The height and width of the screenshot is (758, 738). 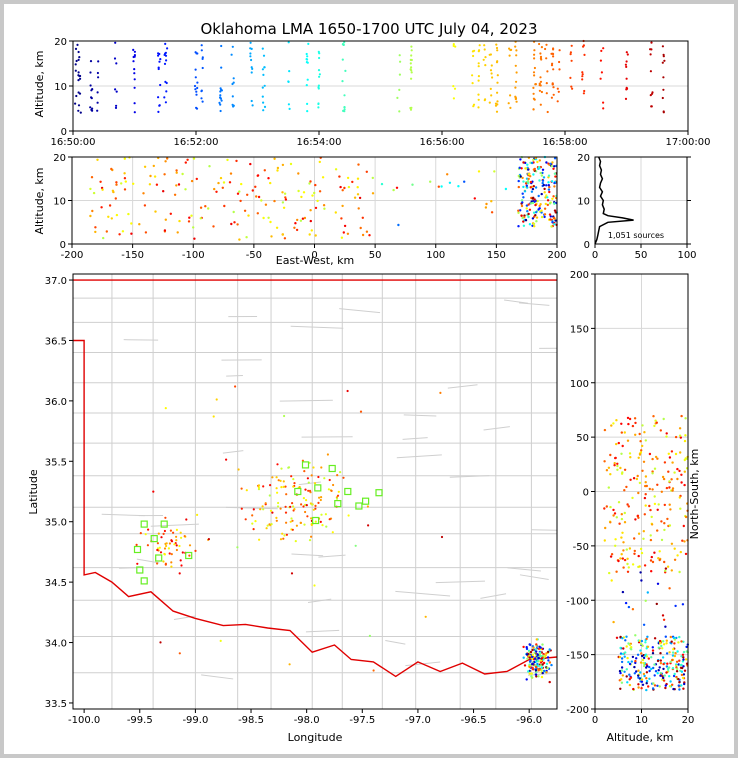 What do you see at coordinates (73, 142) in the screenshot?
I see `x-tick-label: 16:50:00` at bounding box center [73, 142].